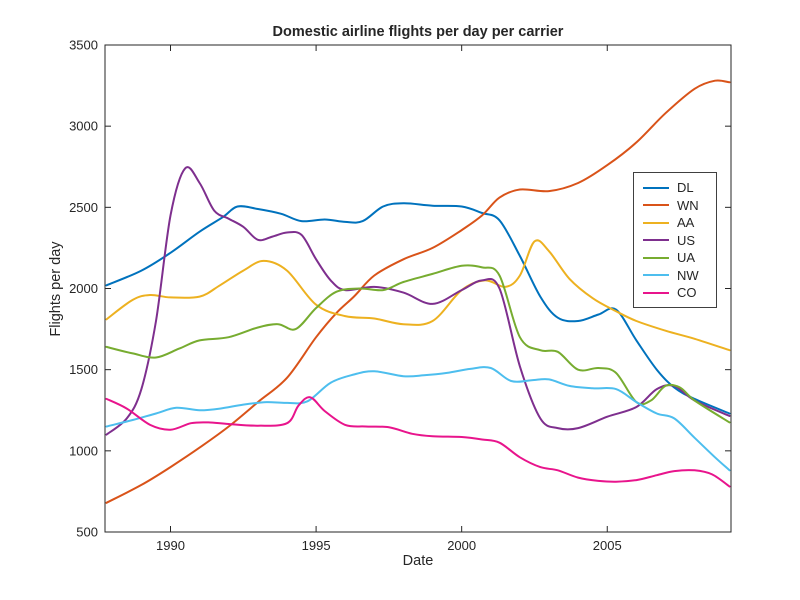  I want to click on x-tick-label: 1995, so click(316, 545).